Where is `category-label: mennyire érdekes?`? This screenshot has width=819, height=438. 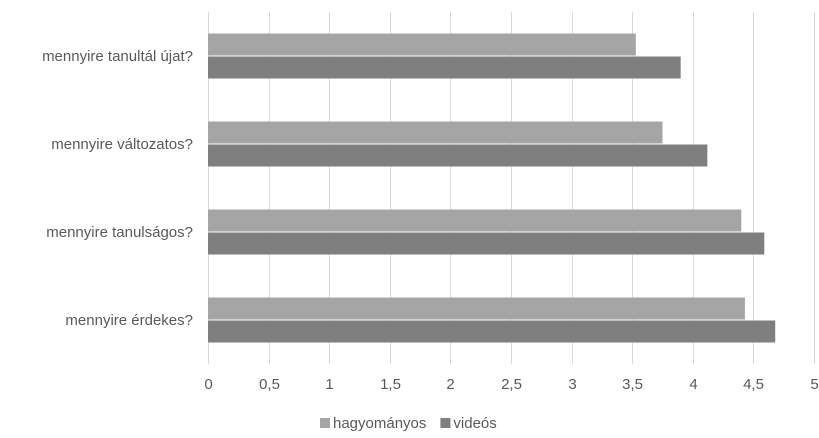 category-label: mennyire érdekes? is located at coordinates (129, 320).